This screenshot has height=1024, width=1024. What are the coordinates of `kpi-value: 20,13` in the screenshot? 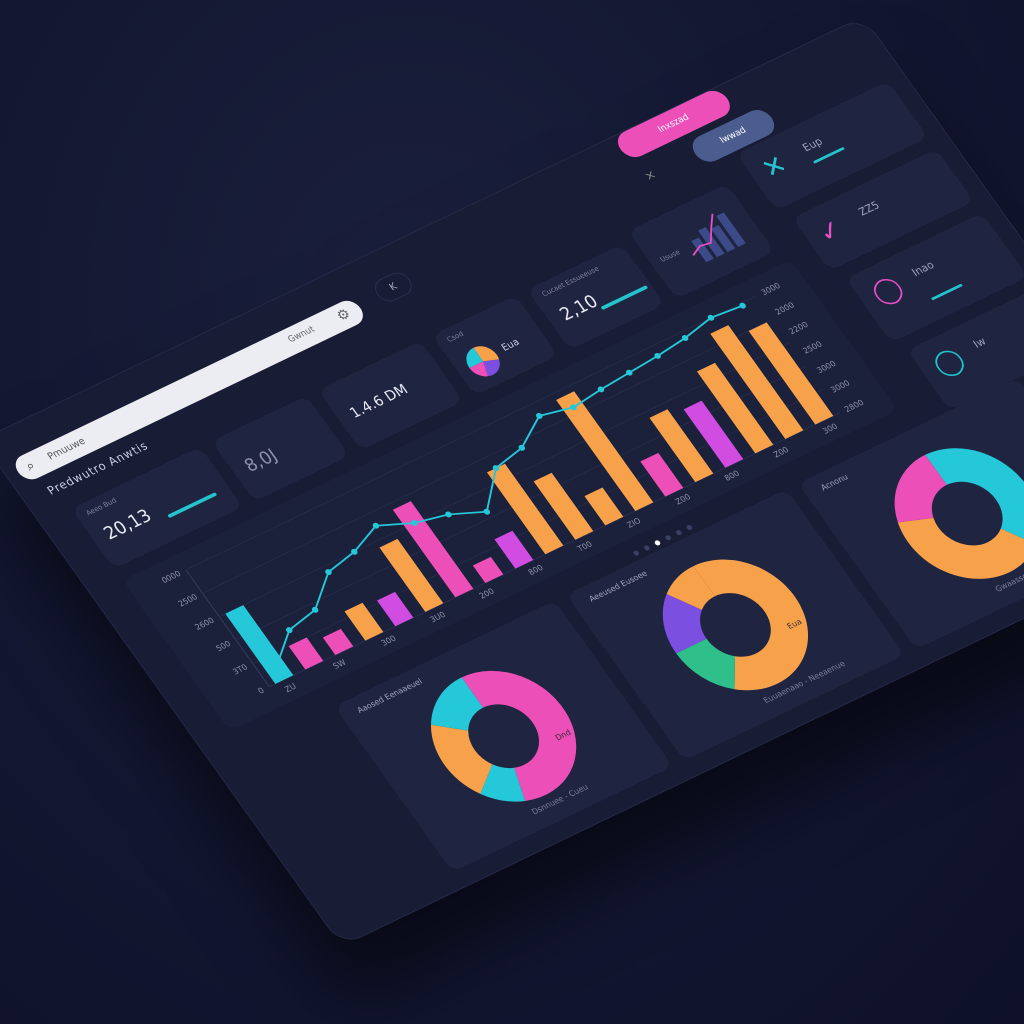 It's located at (127, 524).